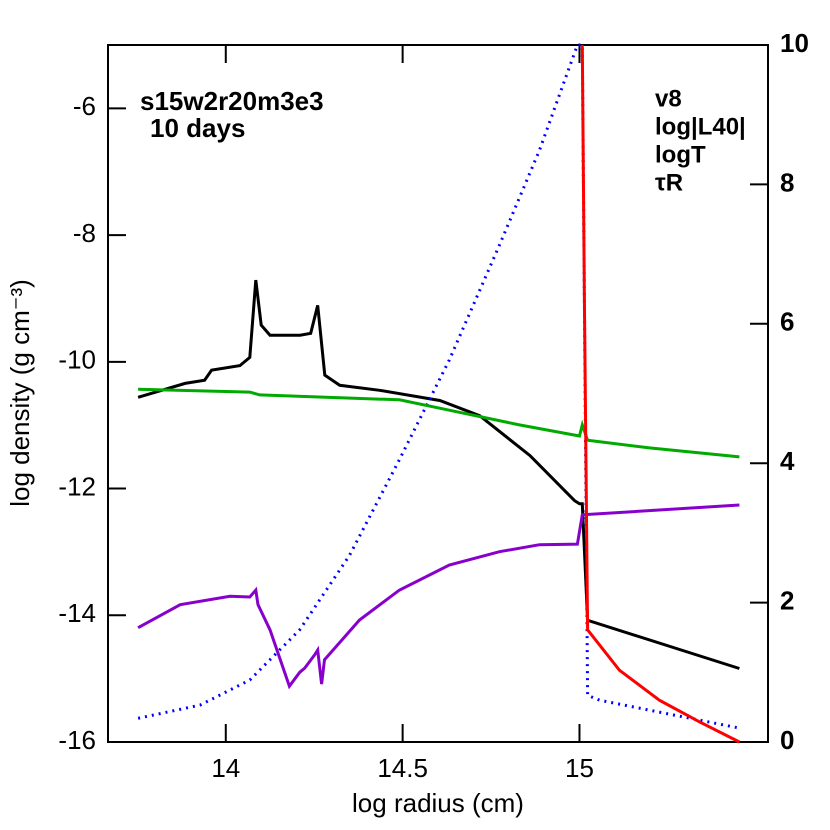 This screenshot has width=830, height=830. Describe the element at coordinates (84, 106) in the screenshot. I see `y-tick-label: -6` at that location.